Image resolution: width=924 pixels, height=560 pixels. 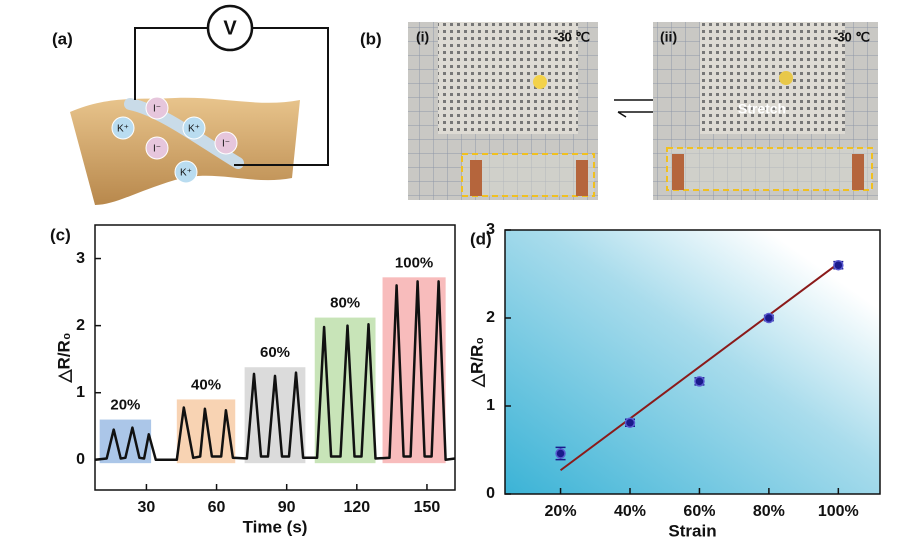 I want to click on substrate, so click(x=185, y=151).